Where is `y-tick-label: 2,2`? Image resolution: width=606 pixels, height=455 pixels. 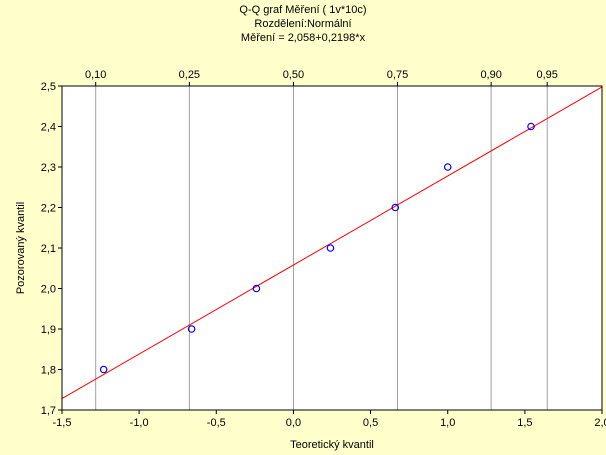 y-tick-label: 2,2 is located at coordinates (48, 209).